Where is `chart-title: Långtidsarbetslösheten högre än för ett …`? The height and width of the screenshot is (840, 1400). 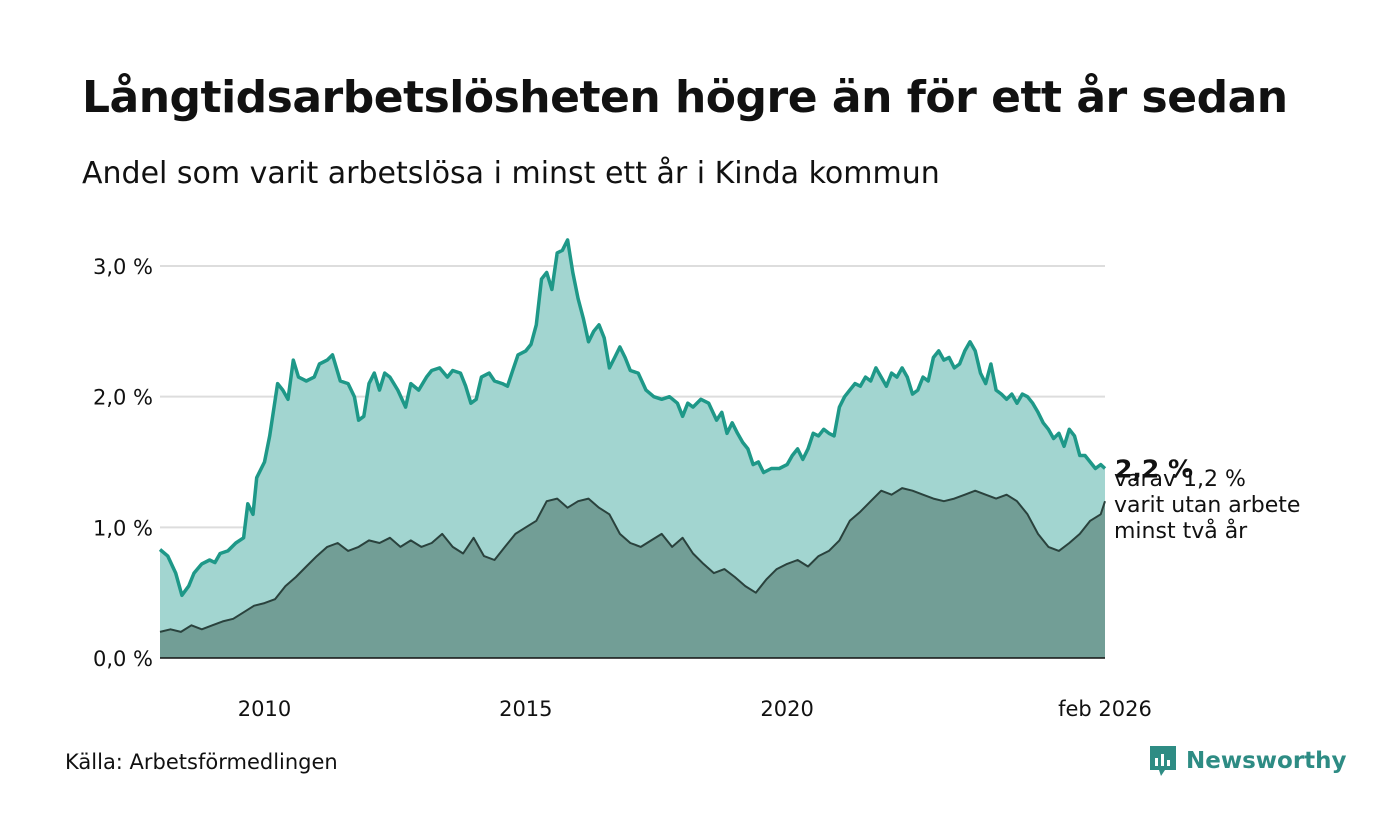 chart-title: Långtidsarbetslösheten högre än för ett … is located at coordinates (685, 97).